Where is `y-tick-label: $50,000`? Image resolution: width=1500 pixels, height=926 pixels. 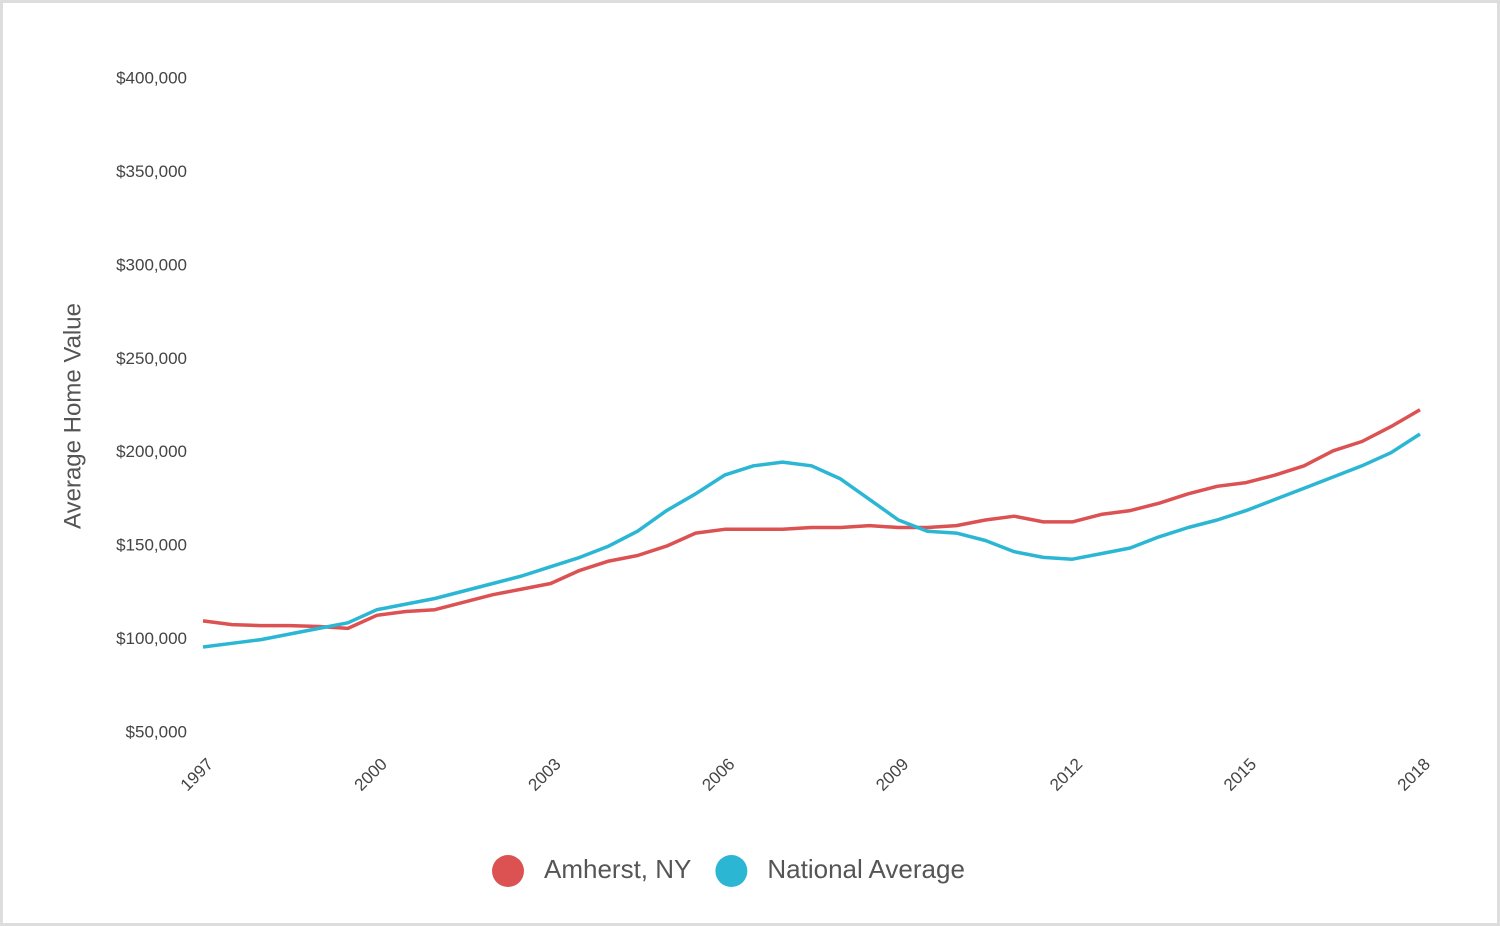
y-tick-label: $50,000 is located at coordinates (156, 731).